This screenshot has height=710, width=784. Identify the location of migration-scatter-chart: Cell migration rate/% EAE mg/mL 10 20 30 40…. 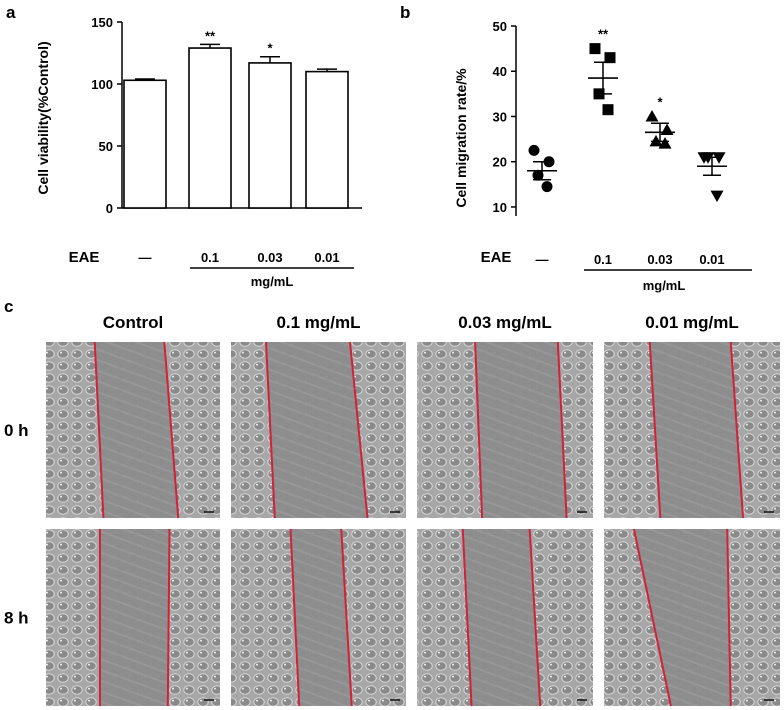
(602, 156).